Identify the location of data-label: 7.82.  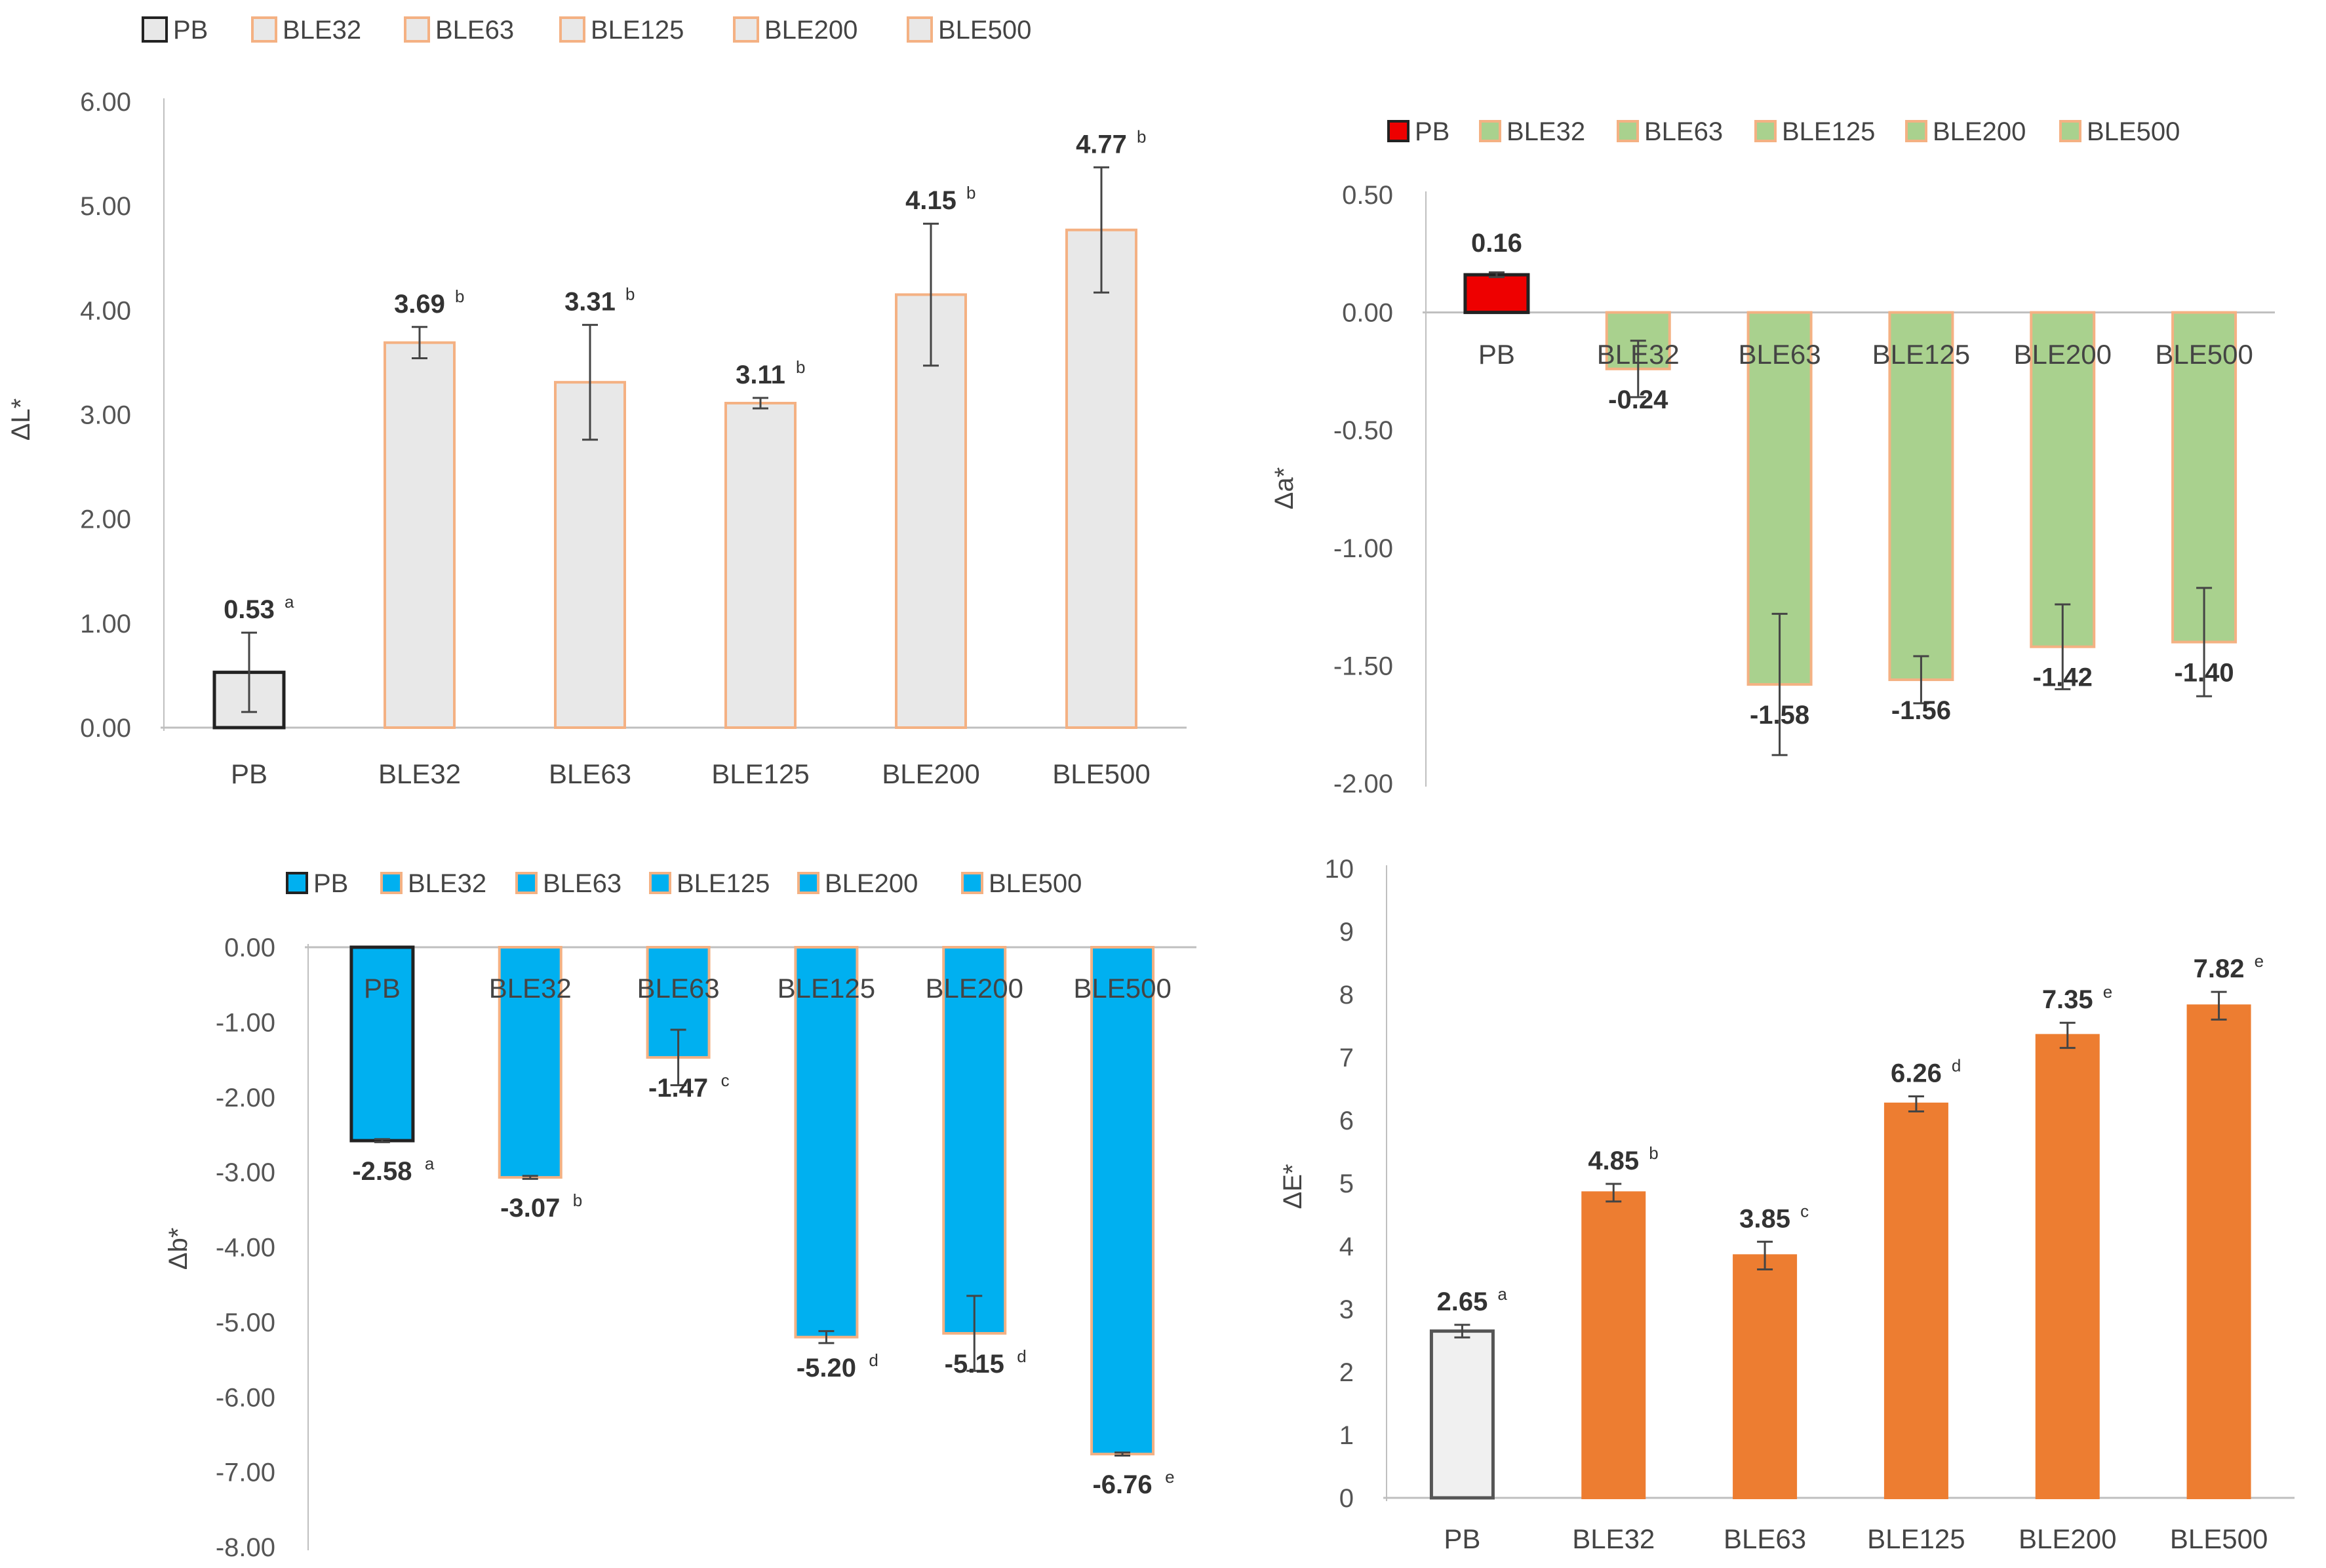
(2220, 968).